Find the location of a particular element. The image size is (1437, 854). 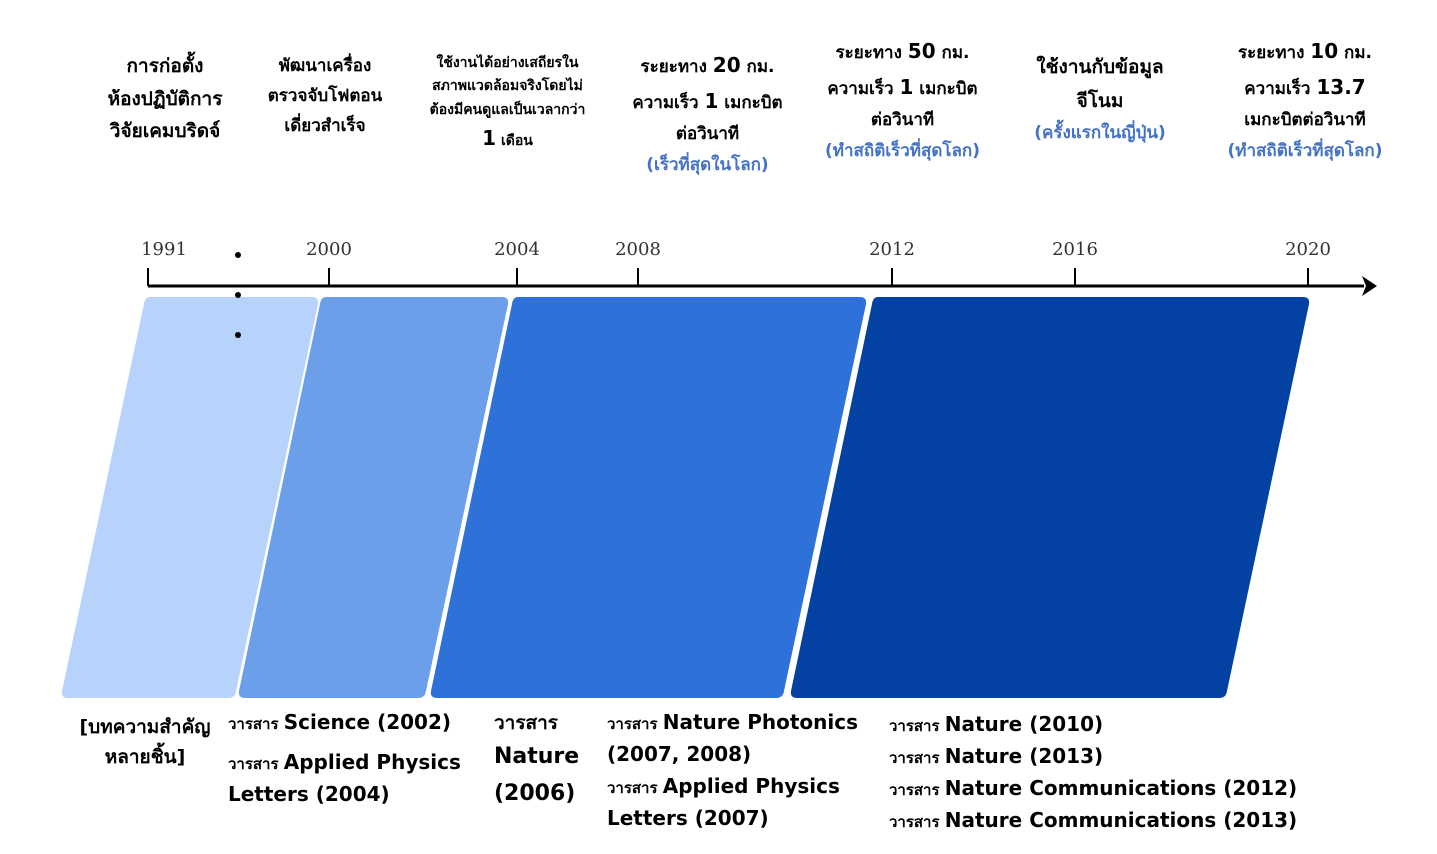

publication-entry: วารสาร Nature (2010) is located at coordinates (1093, 724).